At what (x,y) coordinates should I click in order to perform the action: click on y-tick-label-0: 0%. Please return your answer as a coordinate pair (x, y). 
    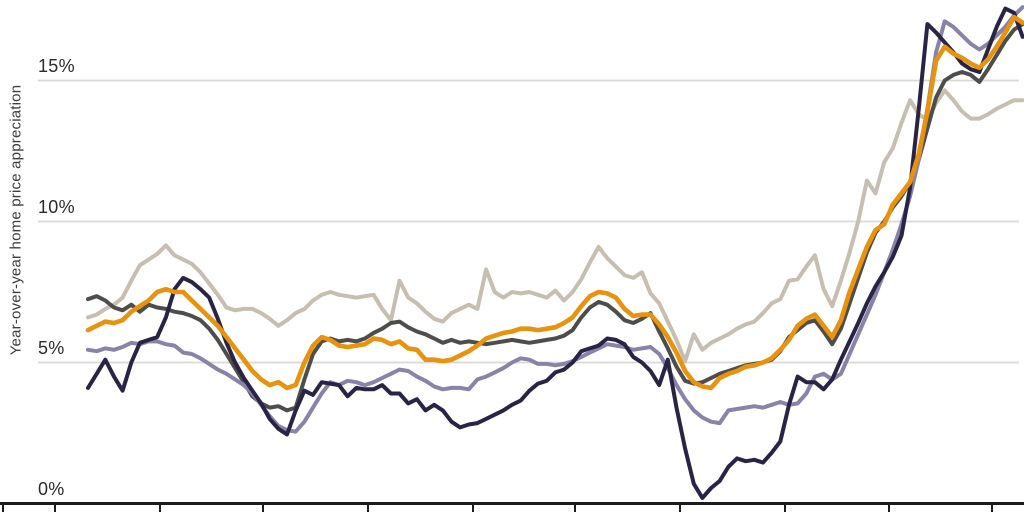
    Looking at the image, I should click on (51, 488).